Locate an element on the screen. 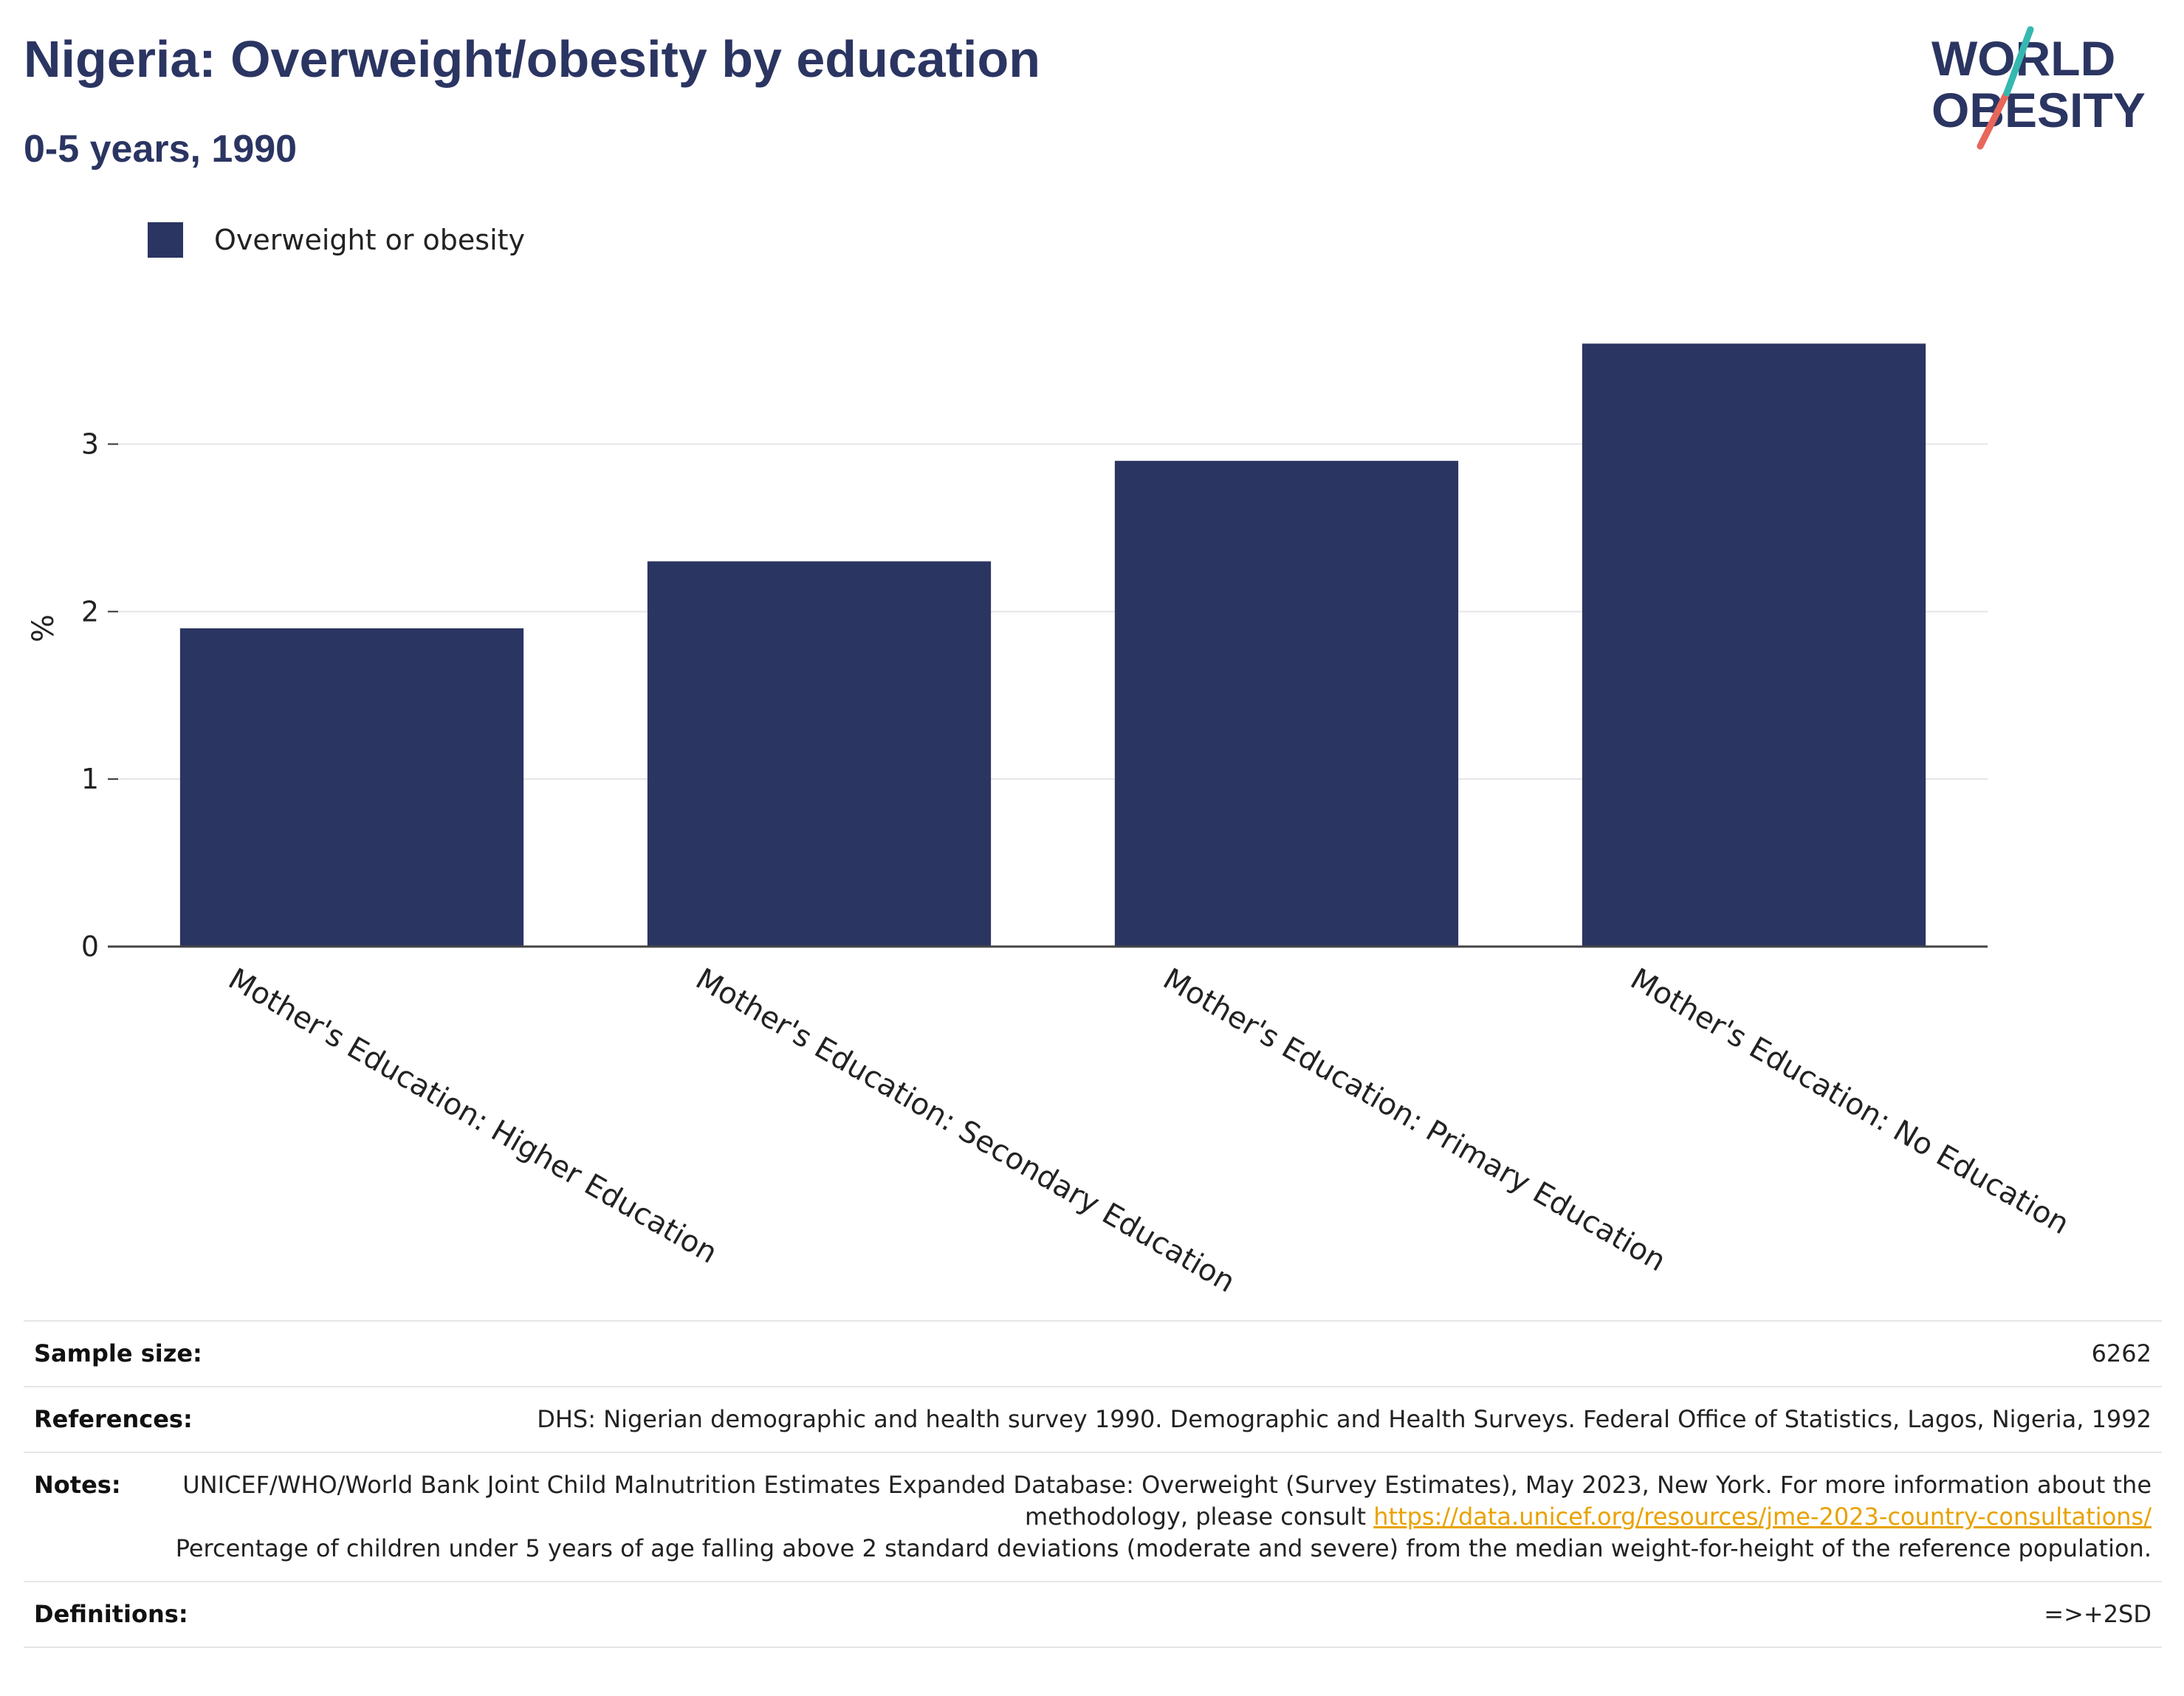  legend-label: Overweight or obesity is located at coordinates (370, 240).